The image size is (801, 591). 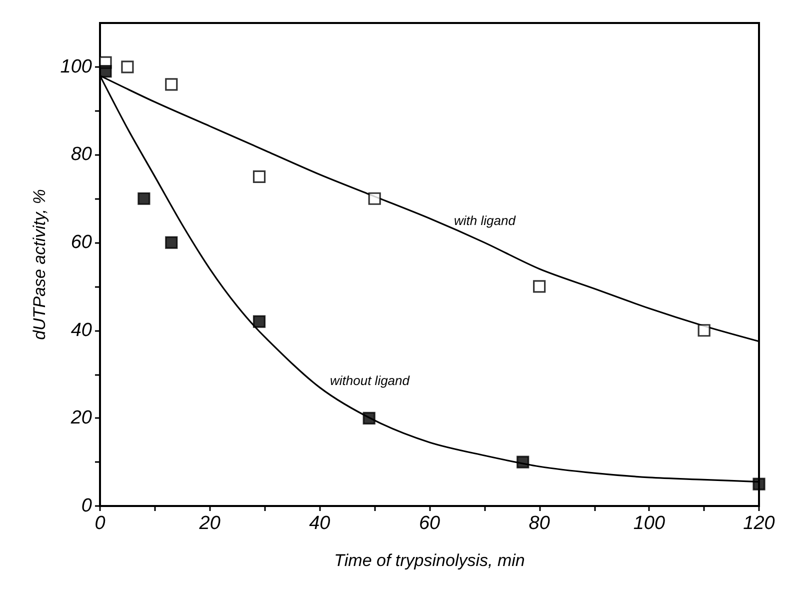 I want to click on y-tick-label: 20, so click(x=81, y=418).